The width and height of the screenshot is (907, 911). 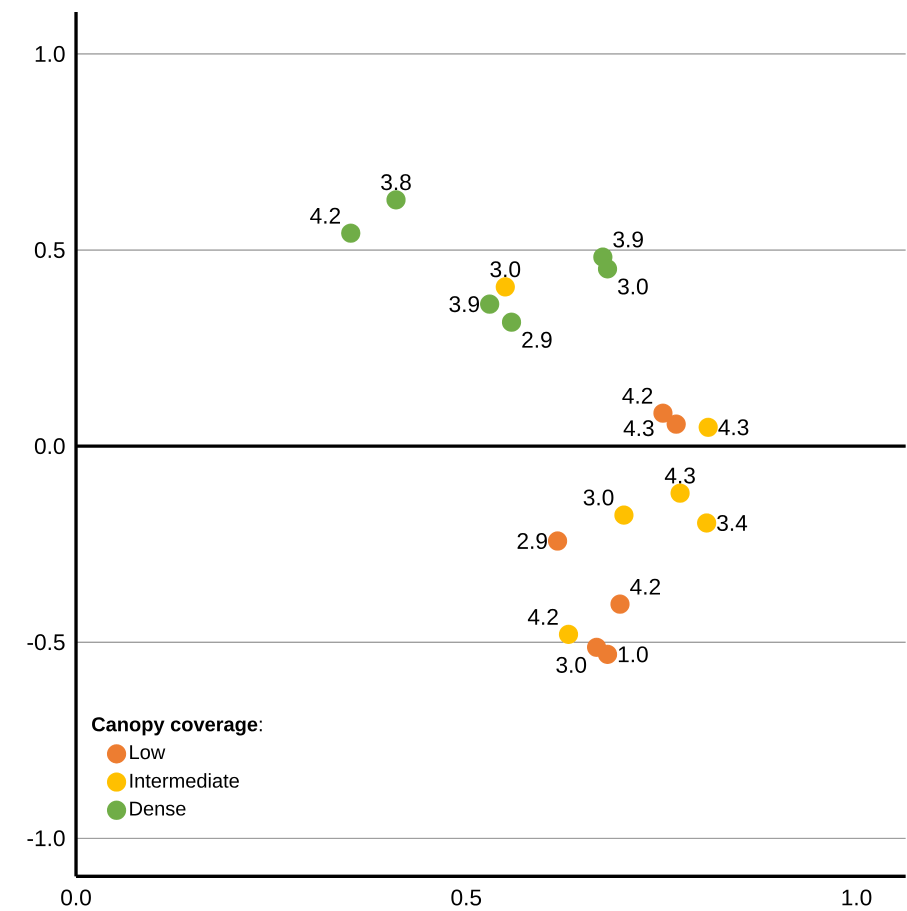 I want to click on y-tick-label: 0.5, so click(x=49, y=250).